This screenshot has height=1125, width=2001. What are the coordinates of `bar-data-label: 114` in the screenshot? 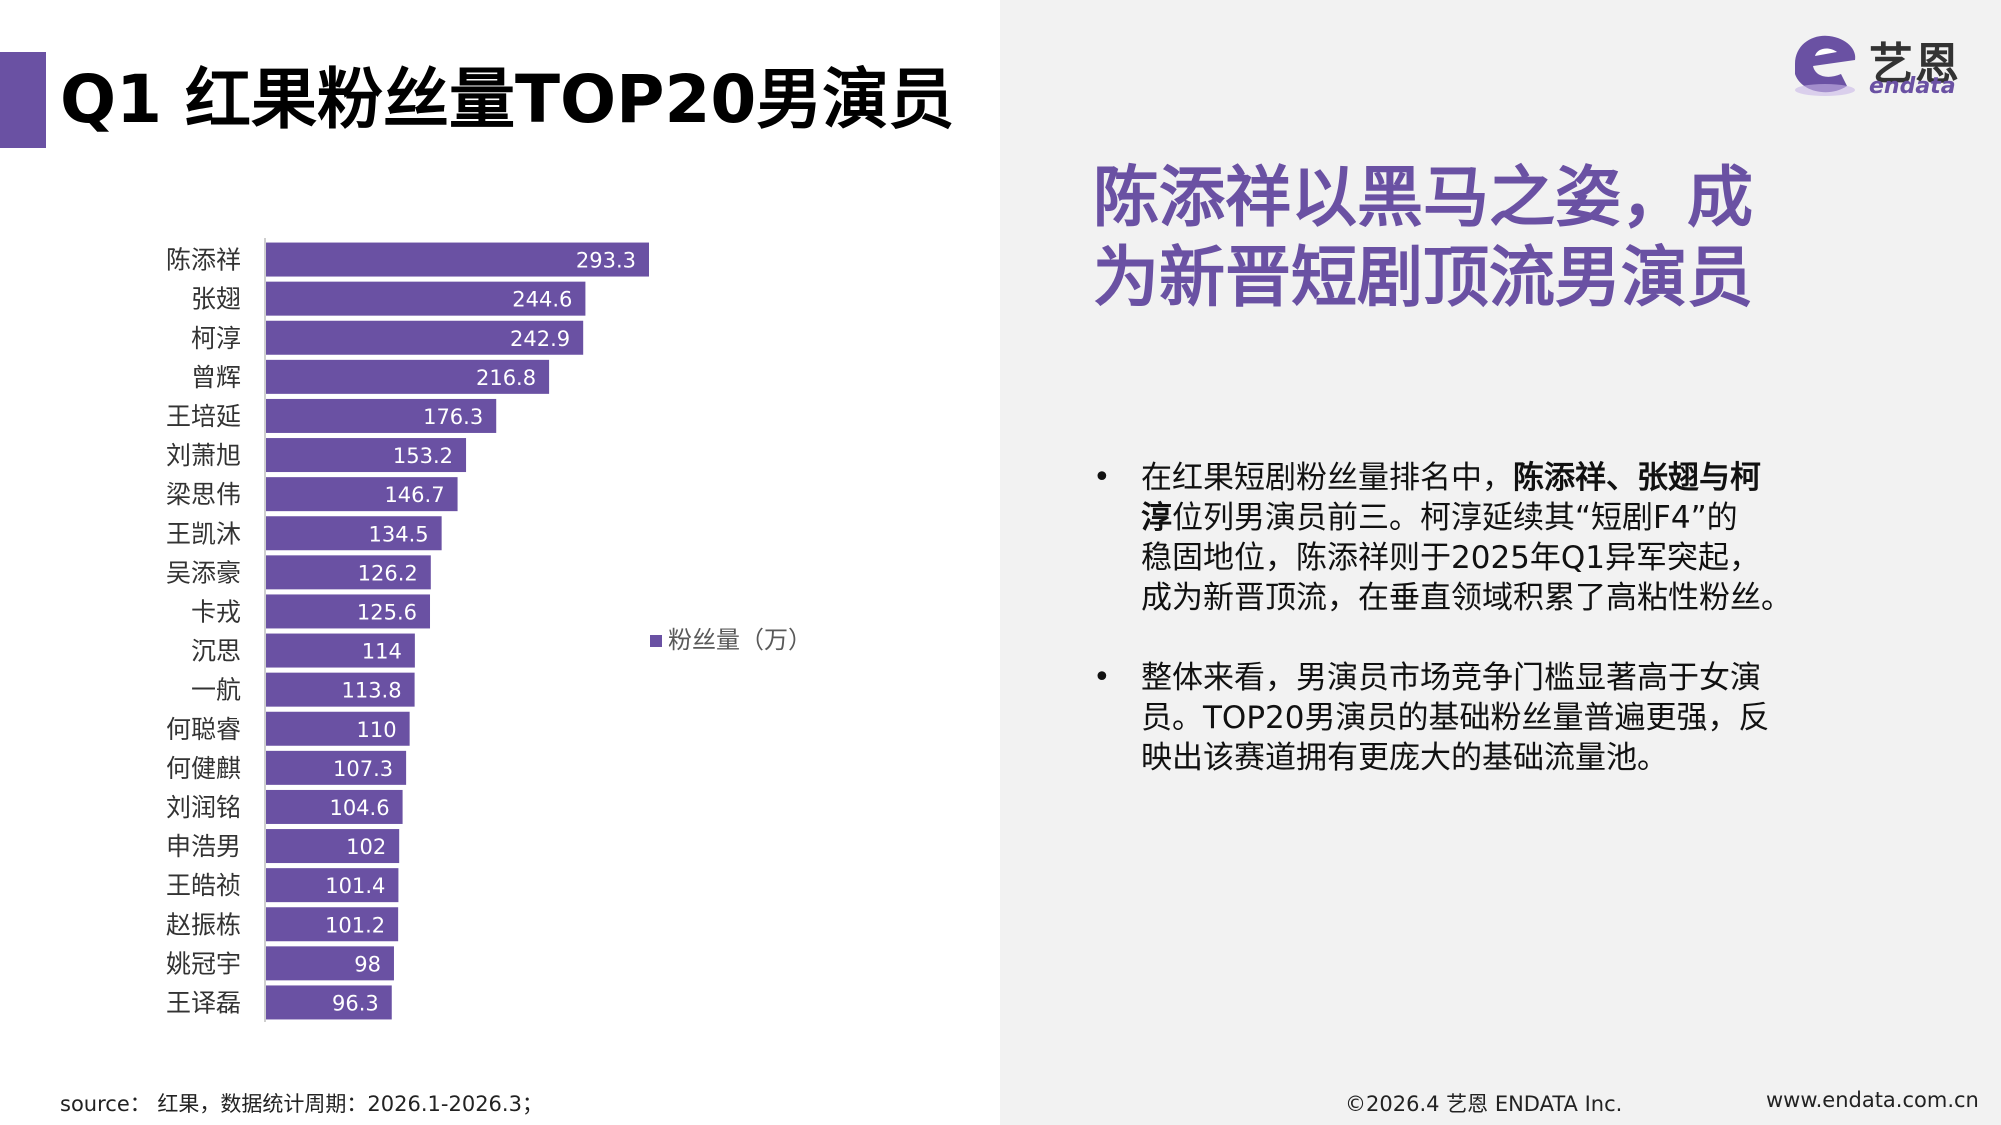 It's located at (382, 652).